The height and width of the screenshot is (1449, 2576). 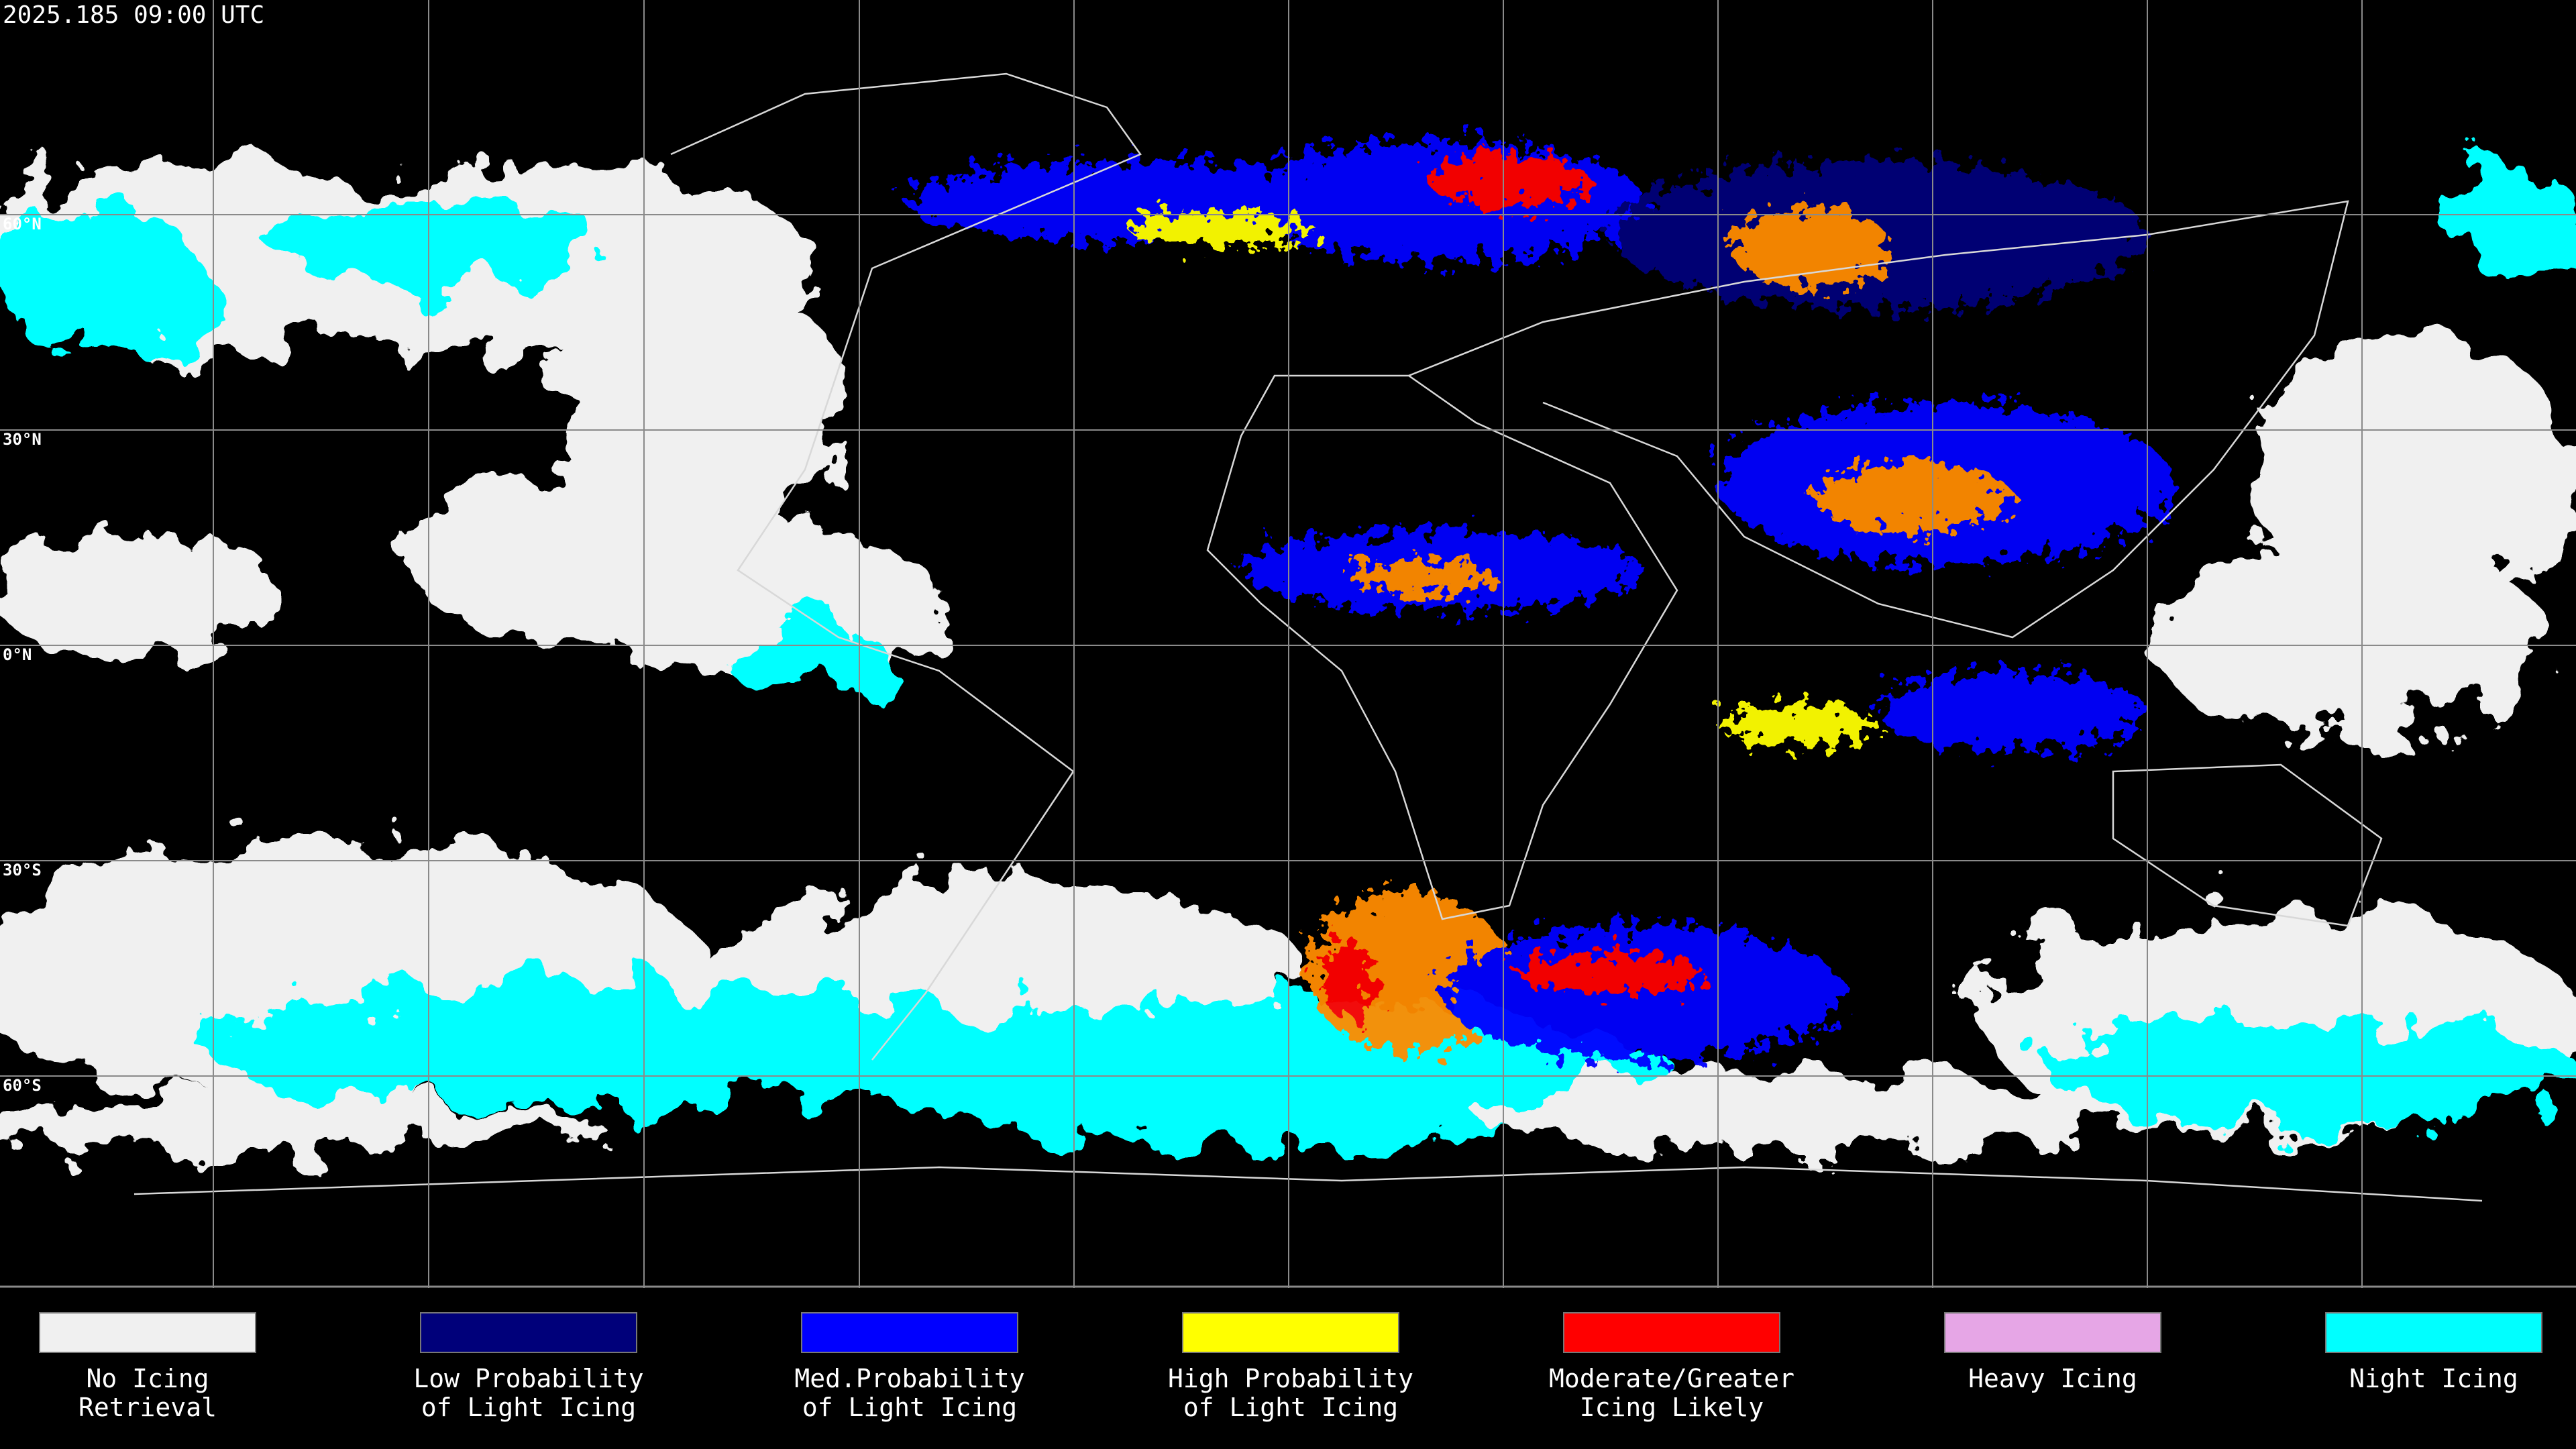 What do you see at coordinates (147, 1378) in the screenshot?
I see `legend-label: No Icing` at bounding box center [147, 1378].